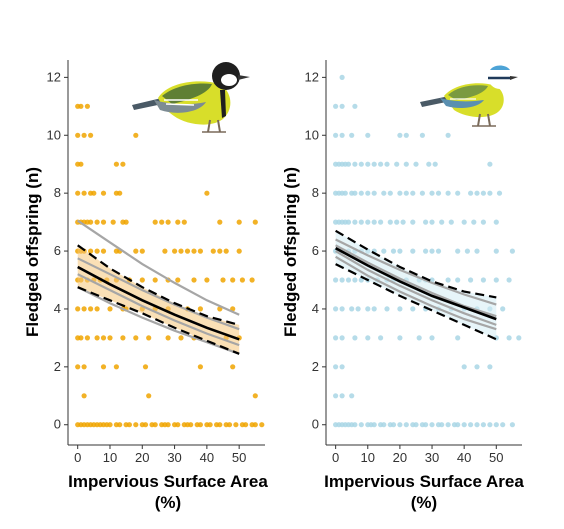 The height and width of the screenshot is (529, 564). What do you see at coordinates (416, 264) in the screenshot?
I see `panel-2-ci-upper-line` at bounding box center [416, 264].